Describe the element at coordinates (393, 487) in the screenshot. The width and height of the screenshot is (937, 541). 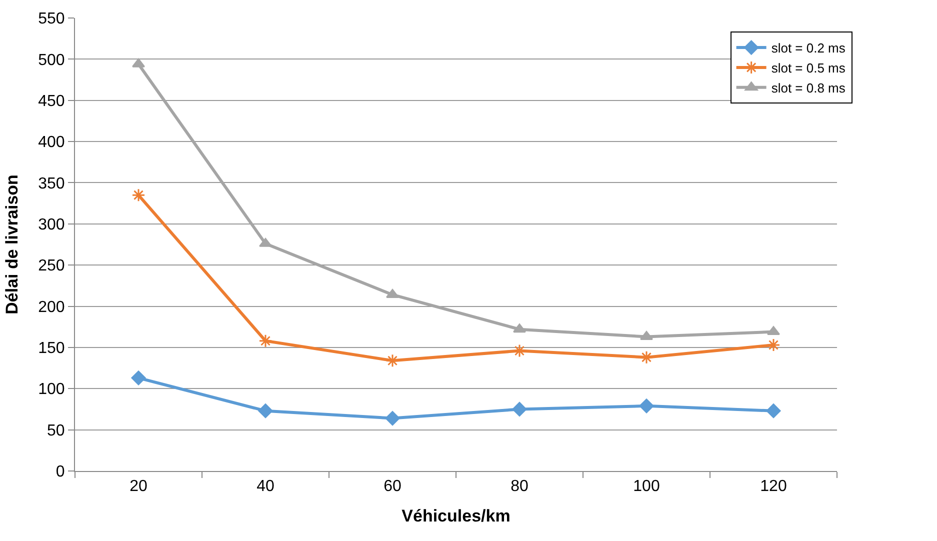
I see `x-tick-label: 60` at that location.